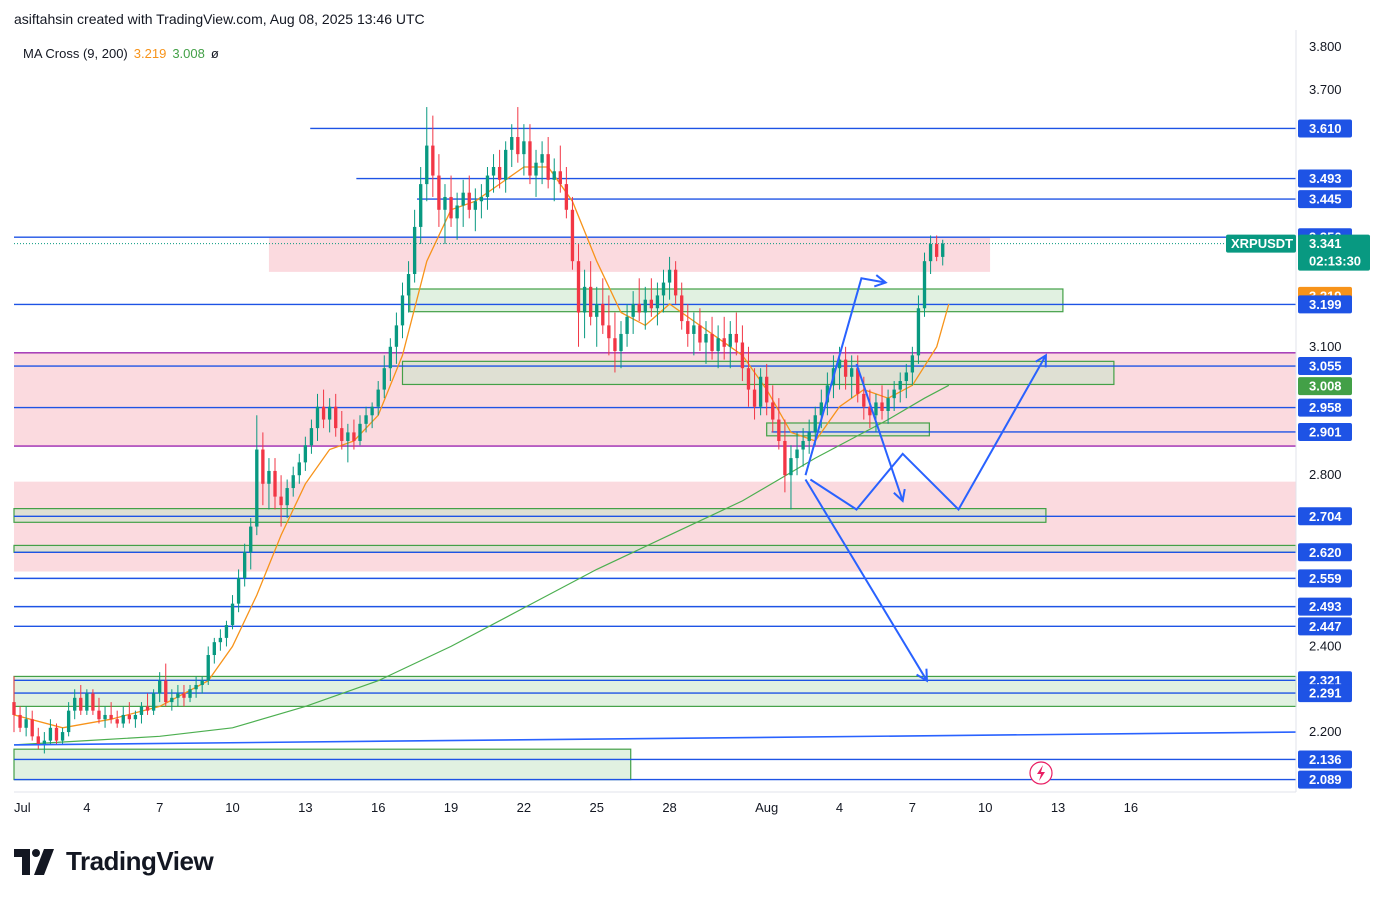 Image resolution: width=1392 pixels, height=900 pixels. Describe the element at coordinates (1325, 199) in the screenshot. I see `price-tag: 3.445` at that location.